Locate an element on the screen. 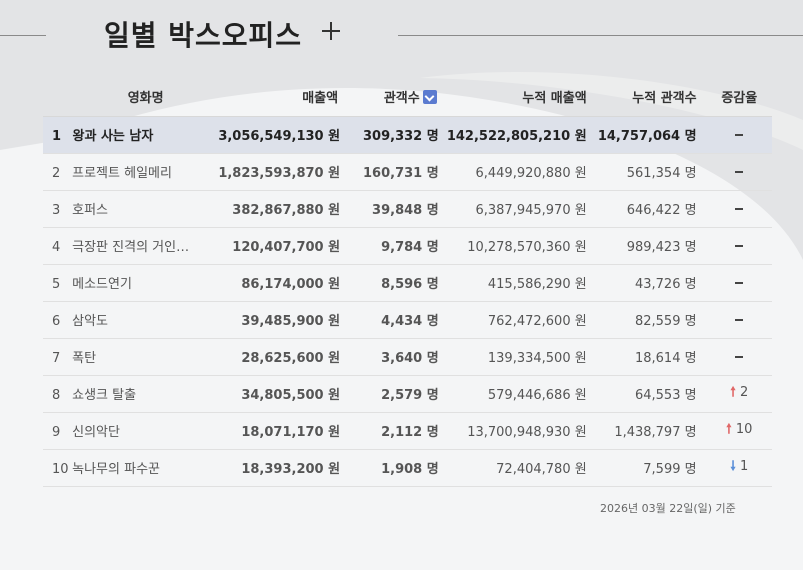 This screenshot has height=570, width=803. arrow-down-icon: 🠗 is located at coordinates (733, 466).